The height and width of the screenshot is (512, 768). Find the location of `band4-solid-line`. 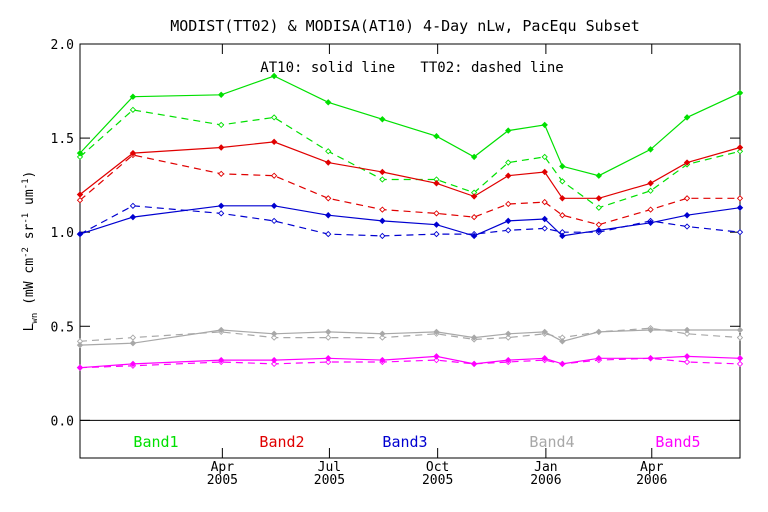

band4-solid-line is located at coordinates (409, 337).